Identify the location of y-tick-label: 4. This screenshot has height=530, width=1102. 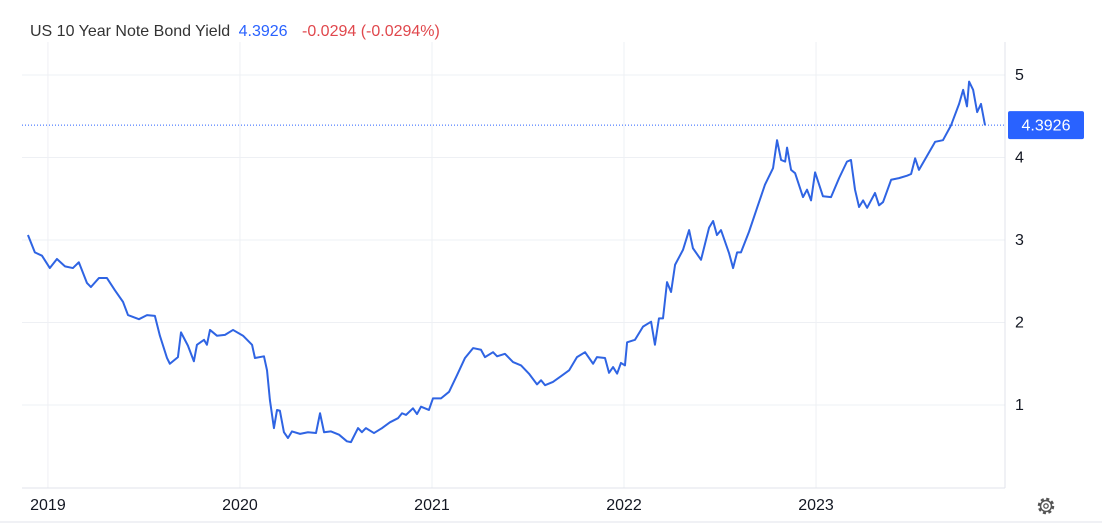
(1019, 158).